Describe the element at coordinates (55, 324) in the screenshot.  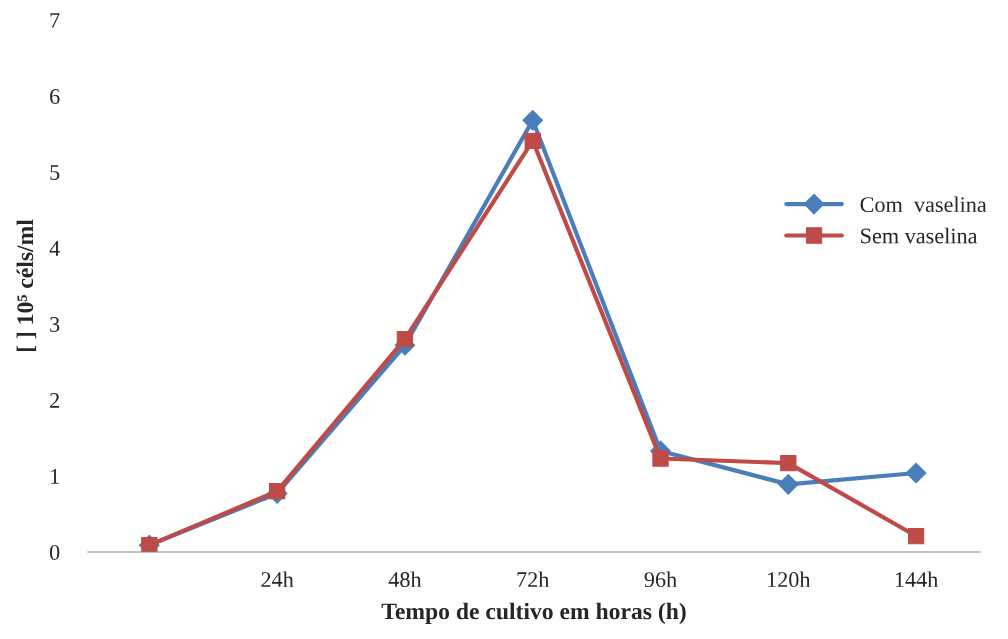
I see `y-tick-label: 3` at that location.